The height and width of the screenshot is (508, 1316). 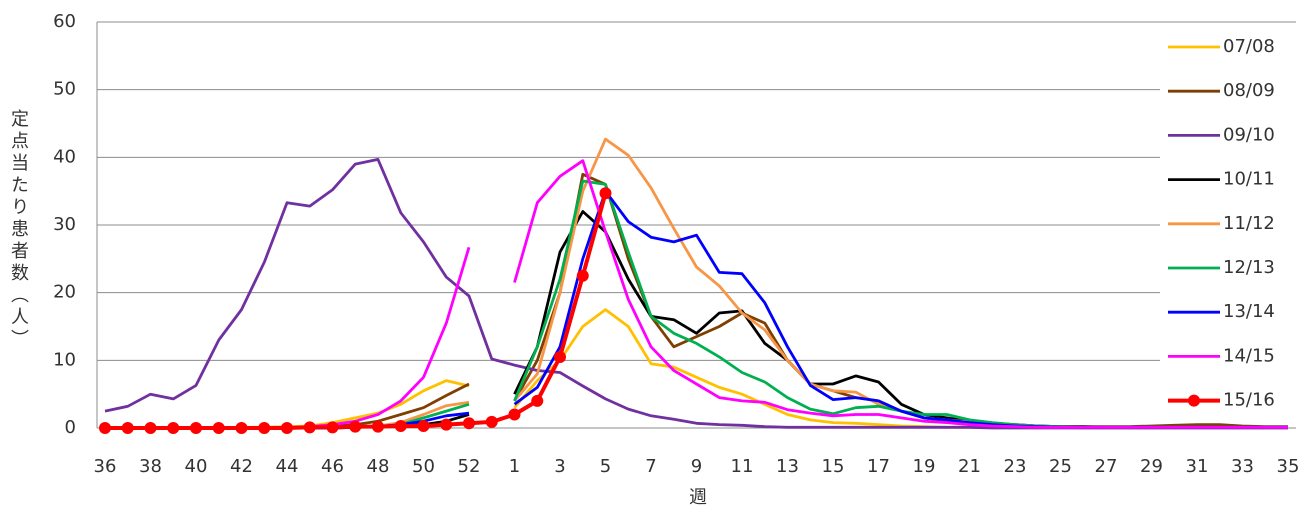 What do you see at coordinates (698, 497) in the screenshot?
I see `x-axis-label: 週` at bounding box center [698, 497].